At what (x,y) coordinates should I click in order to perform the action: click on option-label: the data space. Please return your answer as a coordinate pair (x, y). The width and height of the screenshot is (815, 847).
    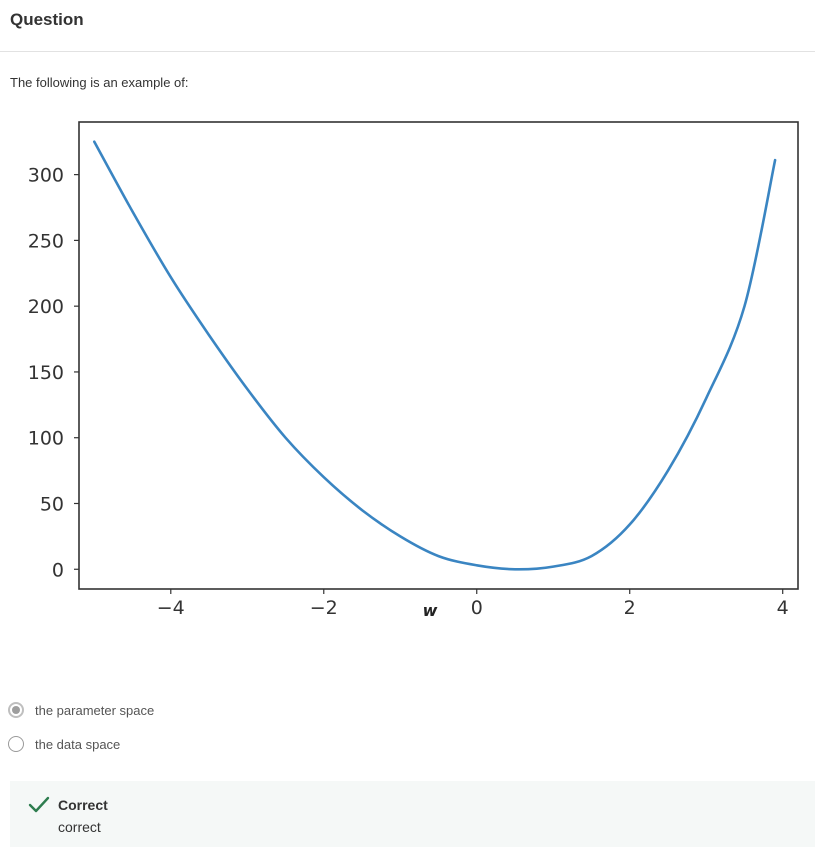
    Looking at the image, I should click on (78, 744).